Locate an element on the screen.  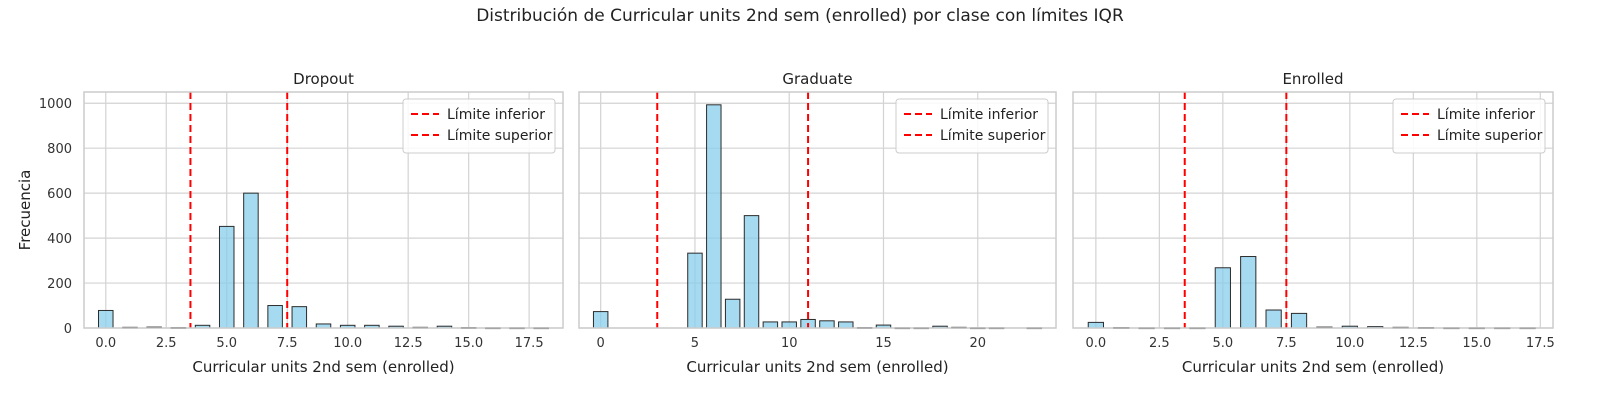
x-tick-label: 0 is located at coordinates (601, 343).